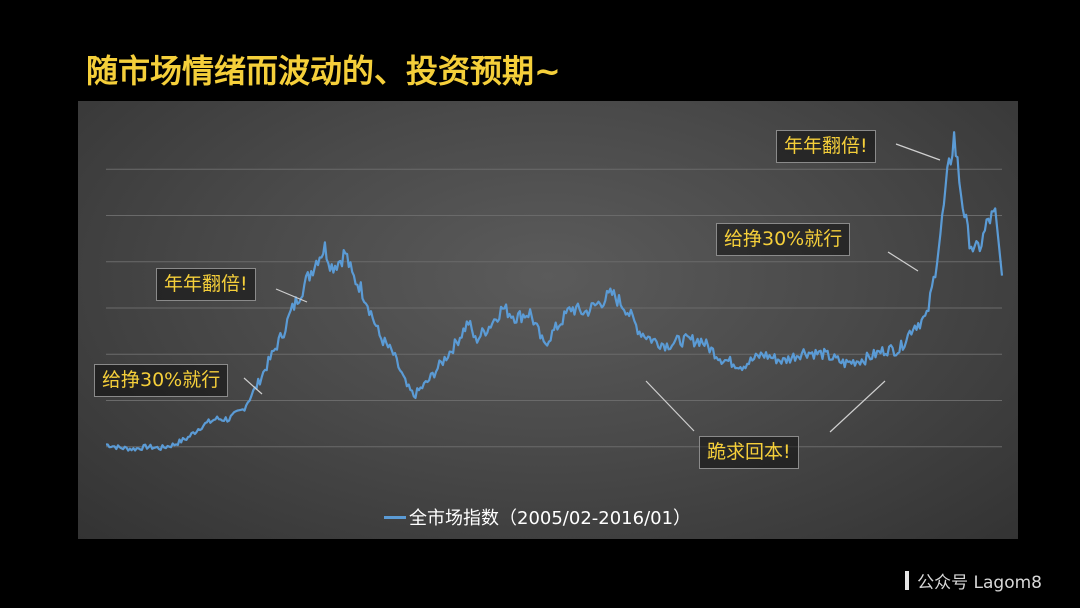 Image resolution: width=1080 pixels, height=608 pixels. What do you see at coordinates (783, 239) in the screenshot?
I see `annotation-callout-4: 给挣30%就行` at bounding box center [783, 239].